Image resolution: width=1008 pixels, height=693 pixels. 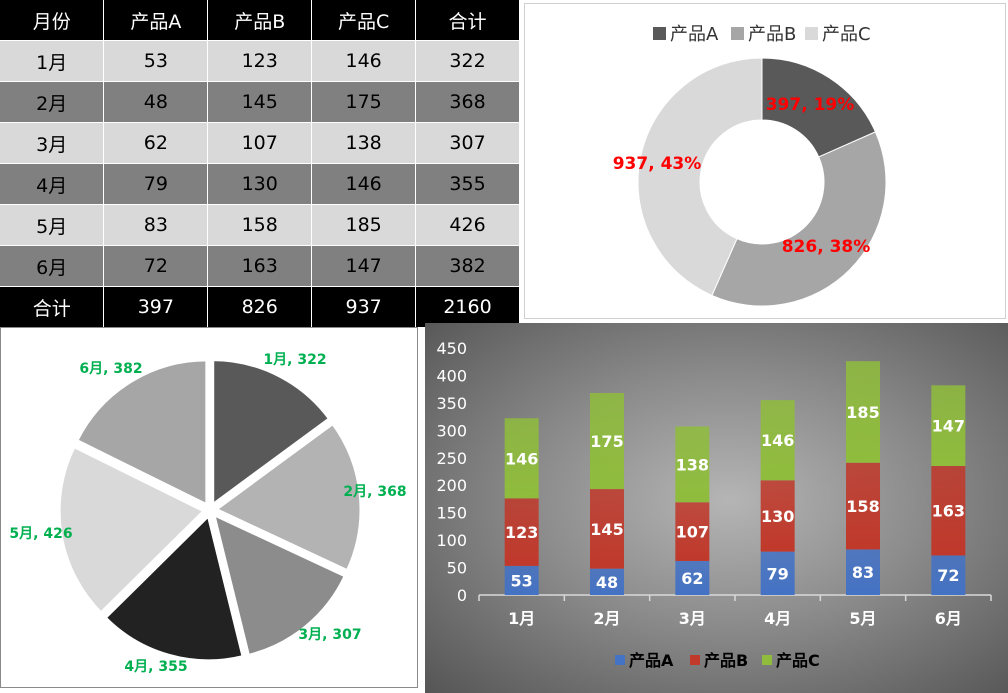 What do you see at coordinates (467, 225) in the screenshot?
I see `table-cell: 426` at bounding box center [467, 225].